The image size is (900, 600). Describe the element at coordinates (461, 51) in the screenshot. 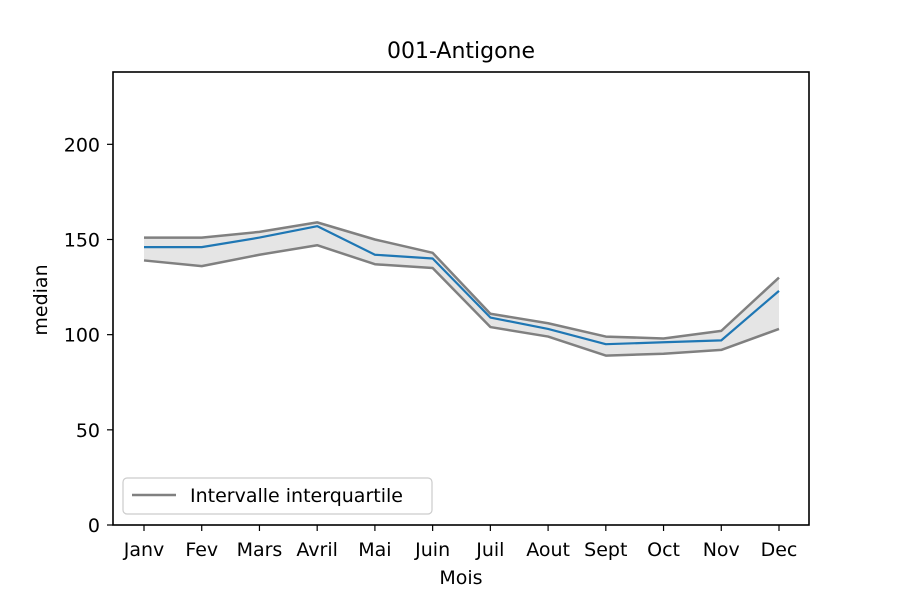

I see `chart-title: 001-Antigone` at that location.